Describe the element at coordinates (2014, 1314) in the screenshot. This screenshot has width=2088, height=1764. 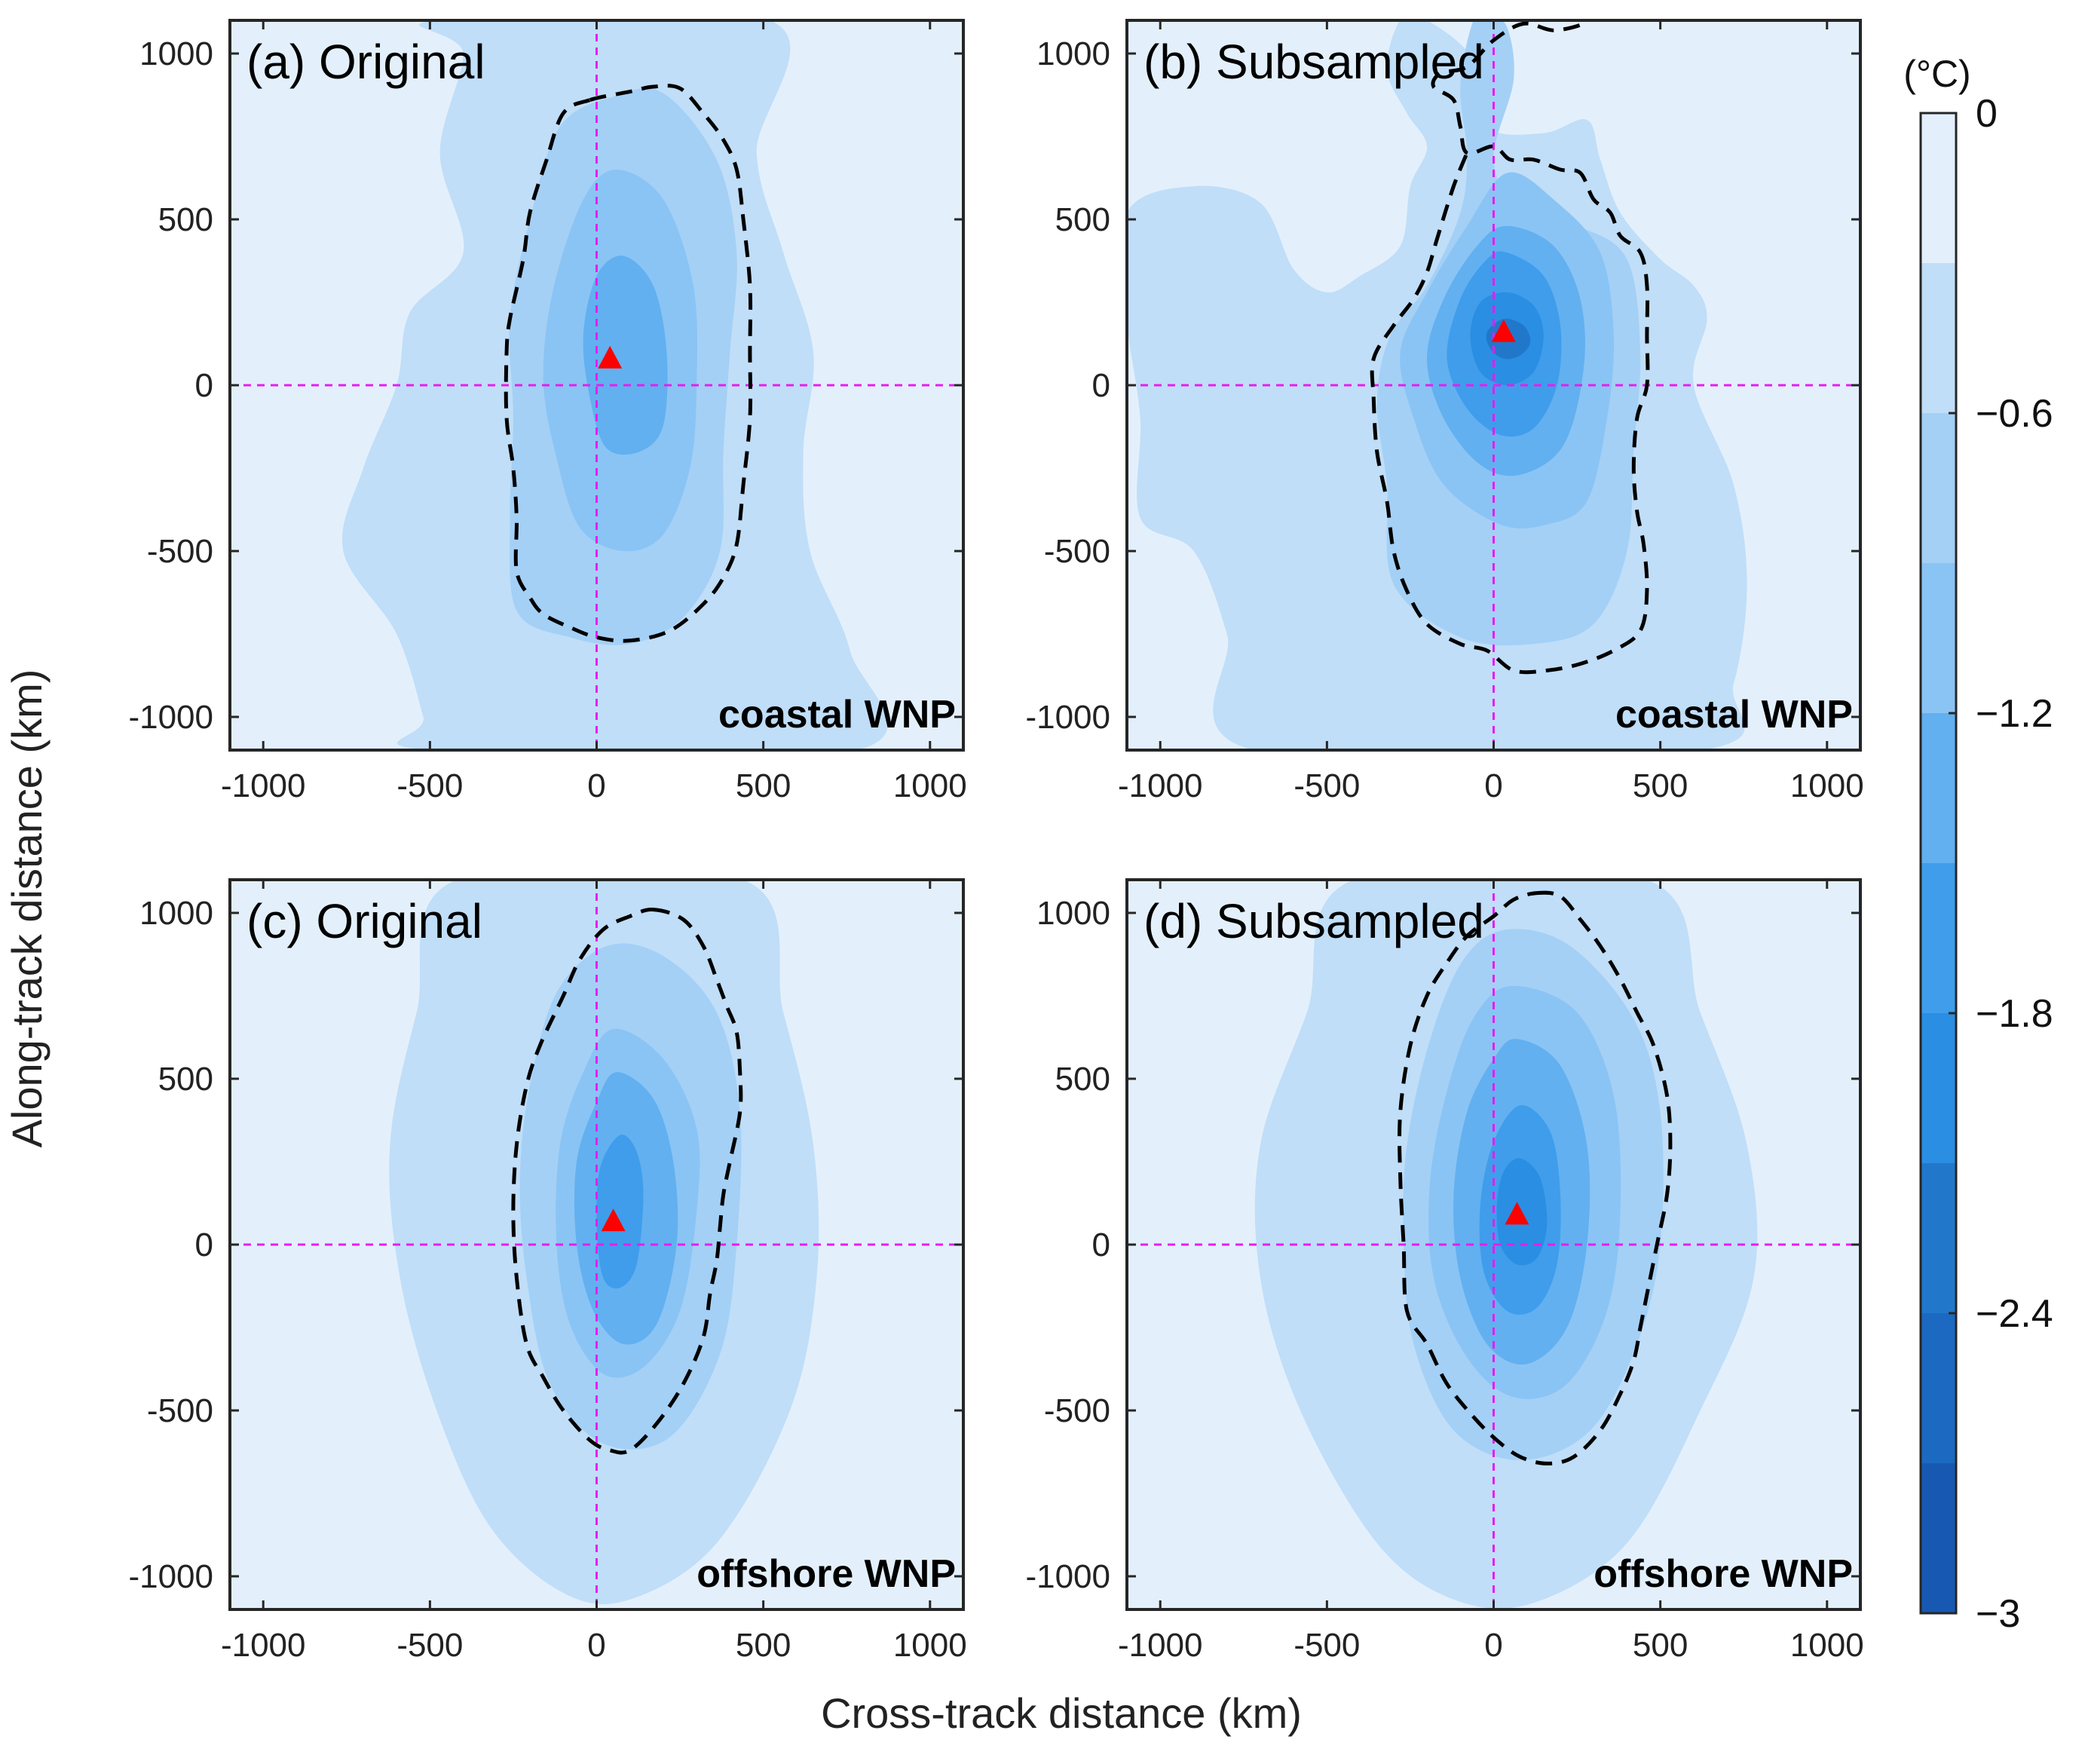
I see `colorbar-tick-label: −2.4` at that location.